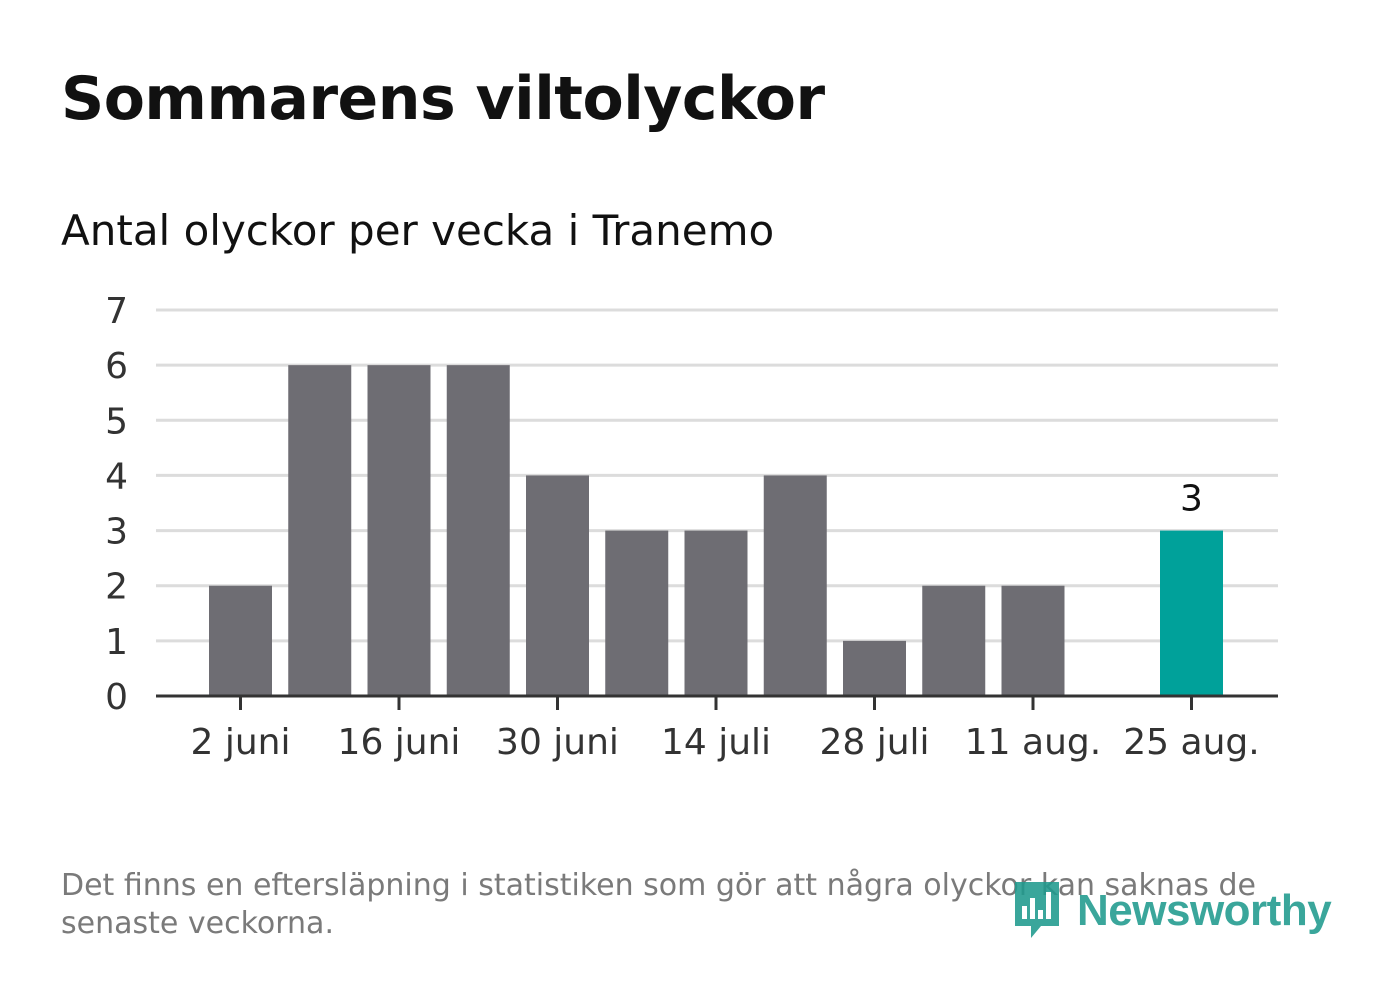 The image size is (1382, 999). What do you see at coordinates (443, 99) in the screenshot?
I see `chart-title: Sommarens viltolyckor` at bounding box center [443, 99].